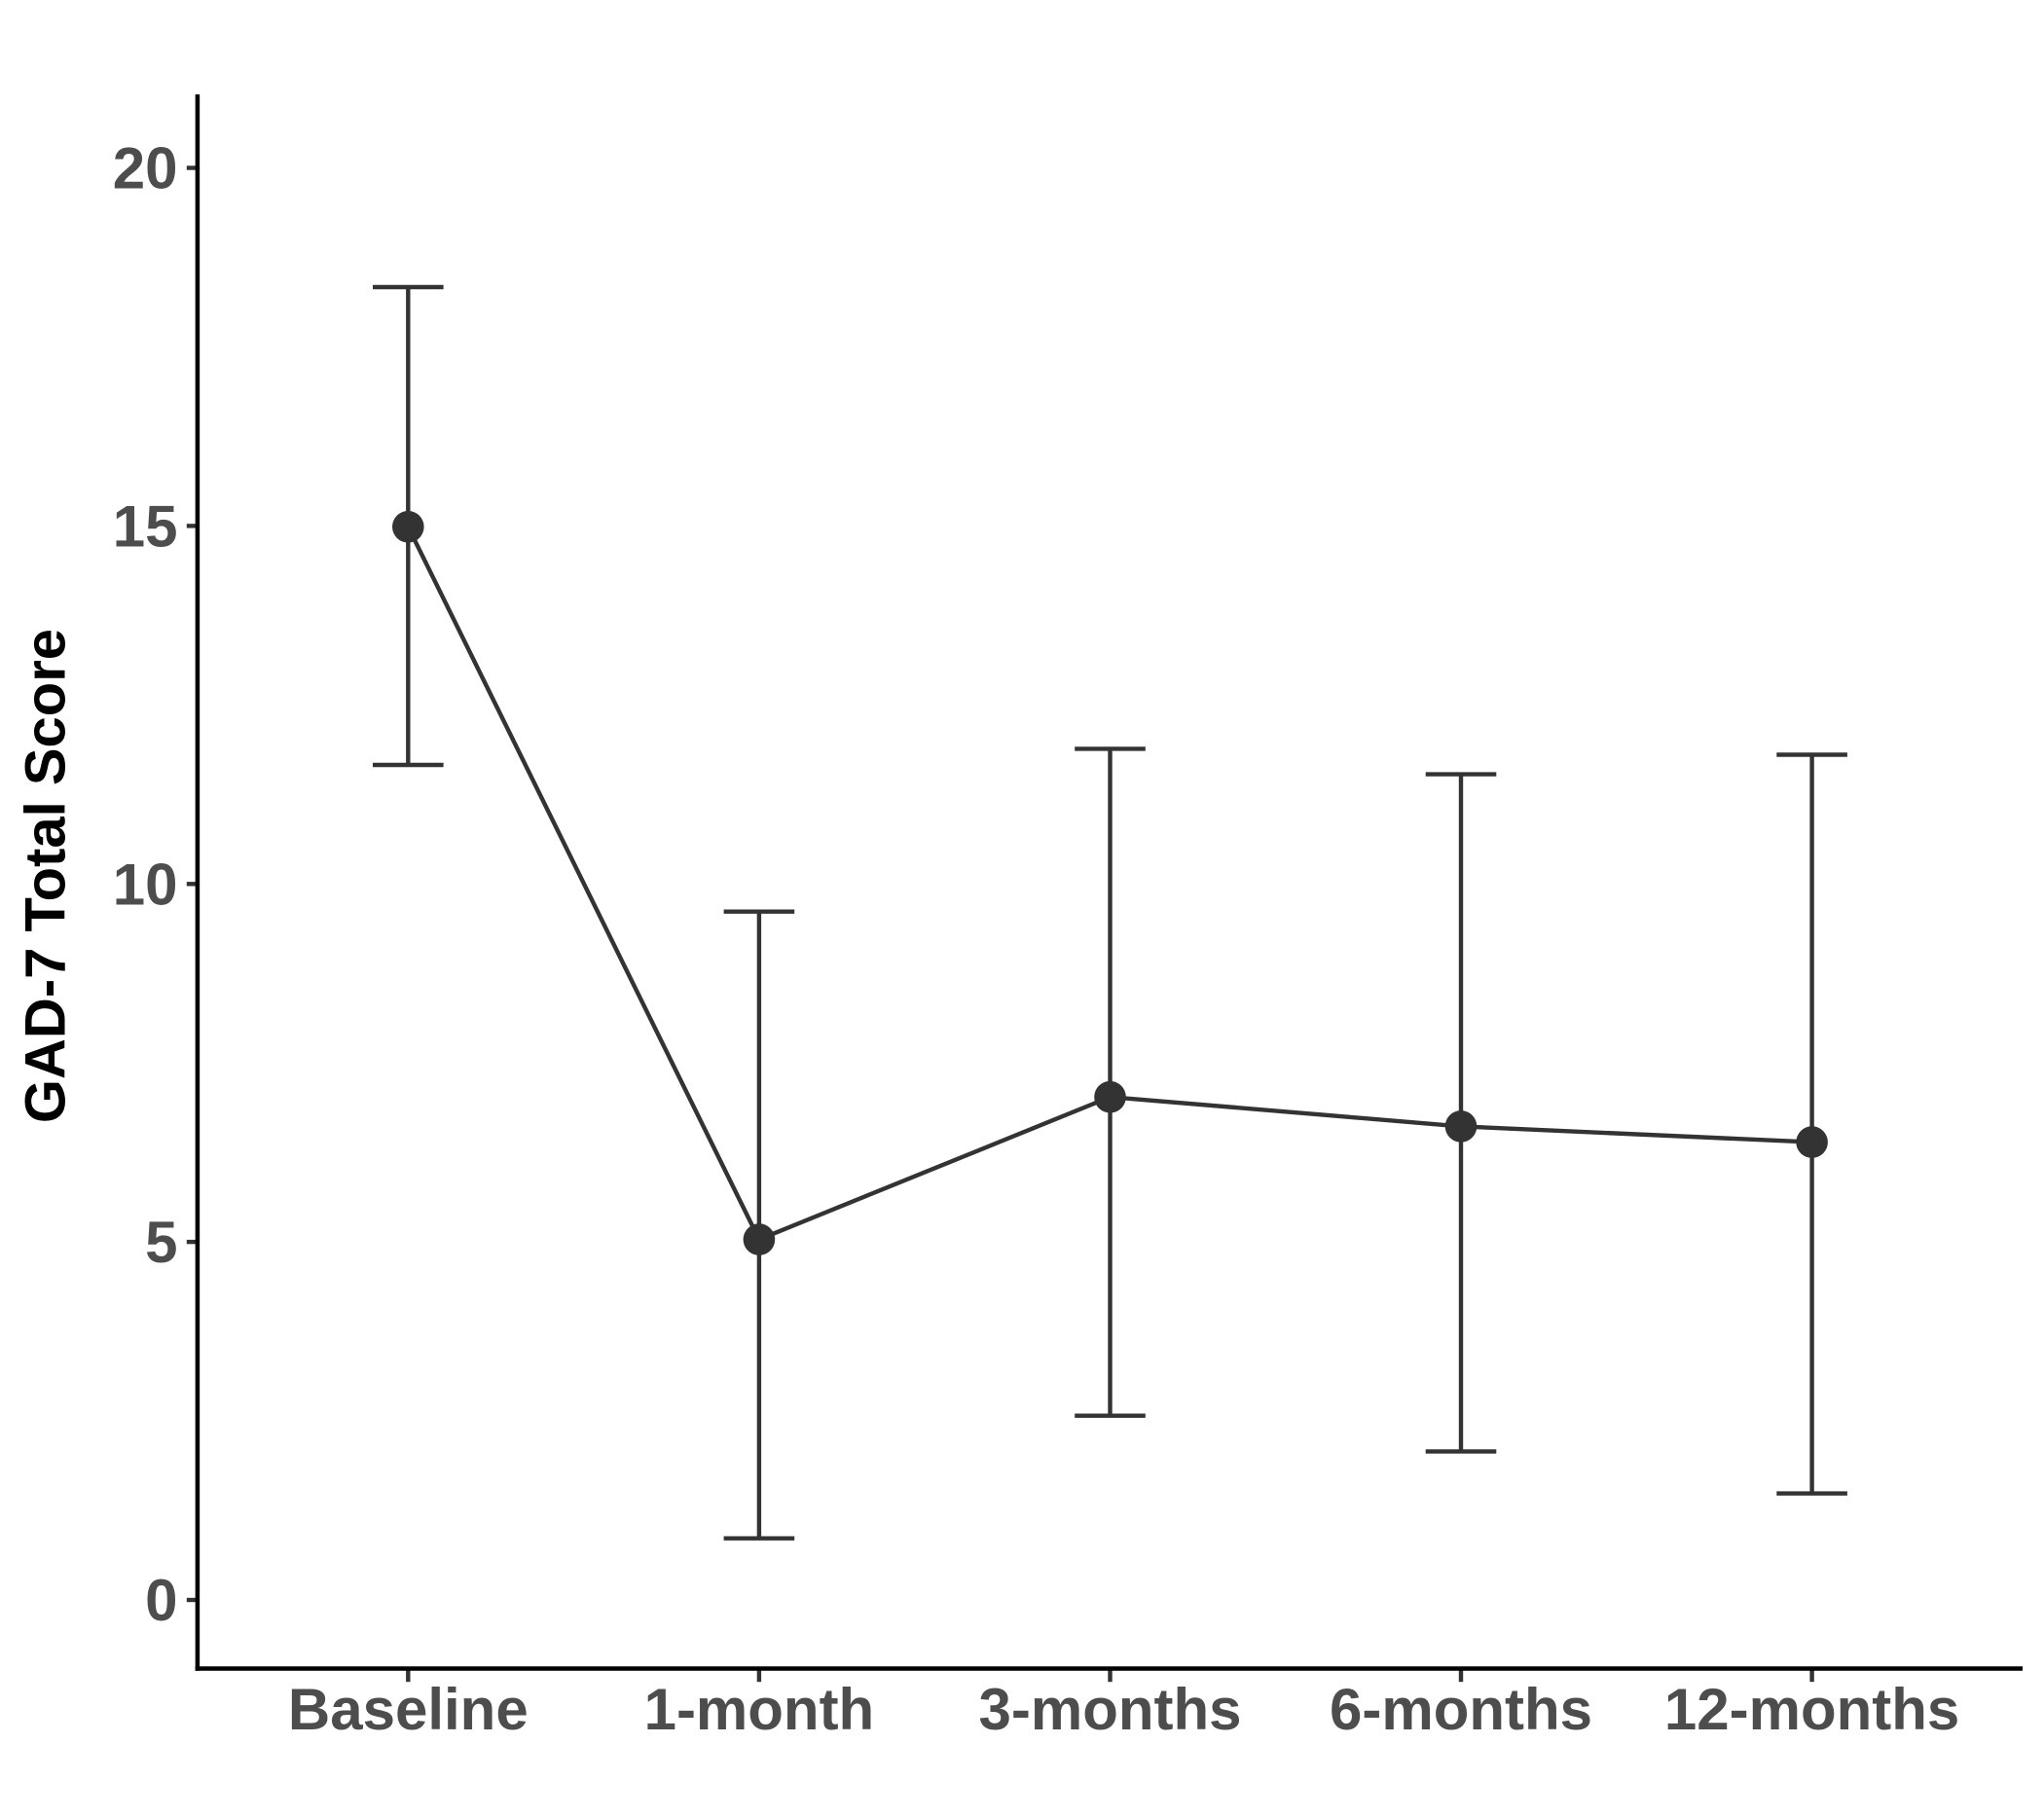 The height and width of the screenshot is (1816, 2044). Describe the element at coordinates (1812, 1709) in the screenshot. I see `svg-text: 12-months` at that location.